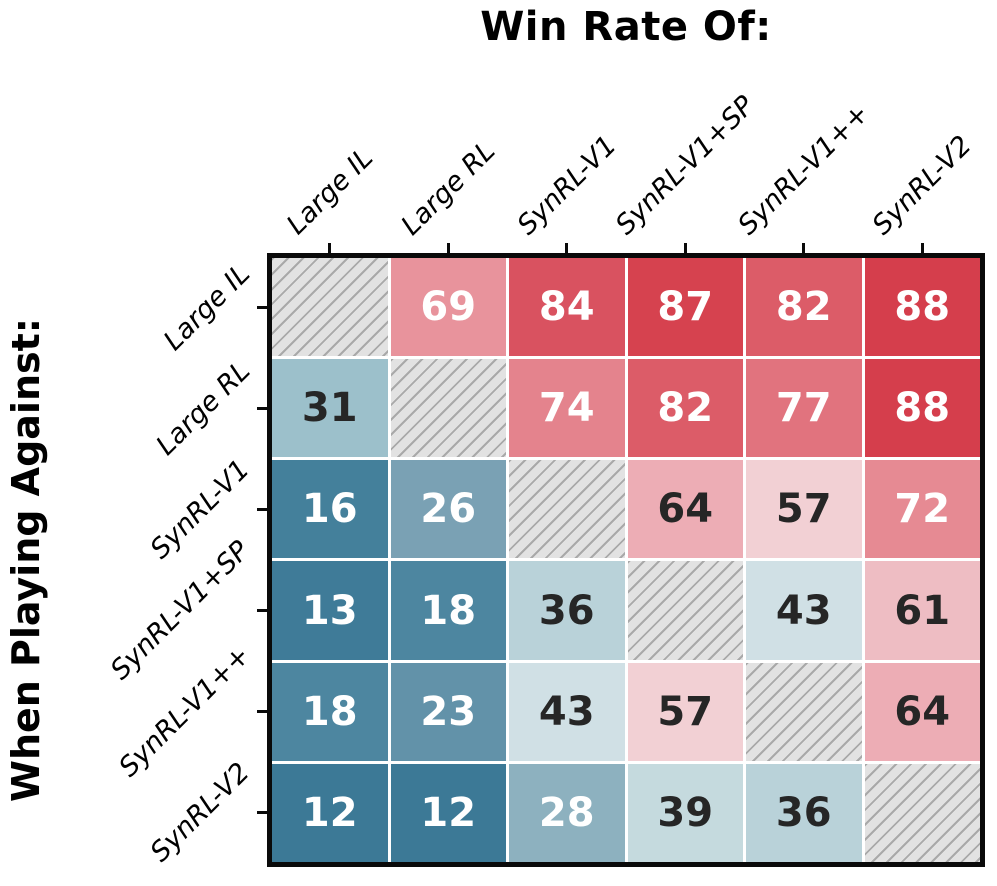  I want to click on heatmap-cell: 74, so click(567, 408).